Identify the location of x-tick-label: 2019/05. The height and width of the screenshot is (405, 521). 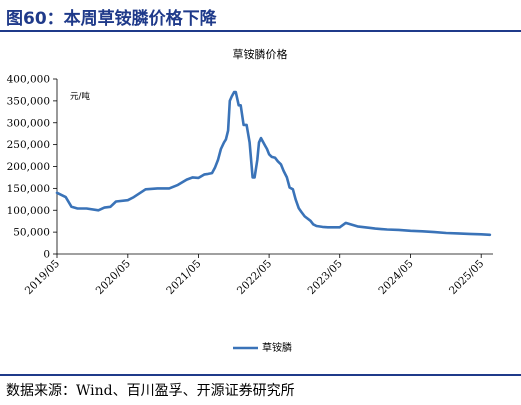
(42, 277).